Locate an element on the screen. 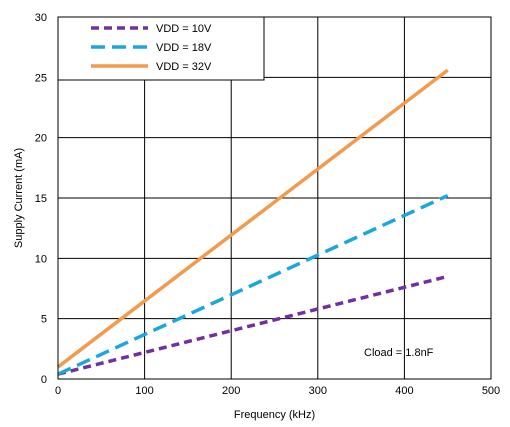  x-tick-label: 300 is located at coordinates (318, 391).